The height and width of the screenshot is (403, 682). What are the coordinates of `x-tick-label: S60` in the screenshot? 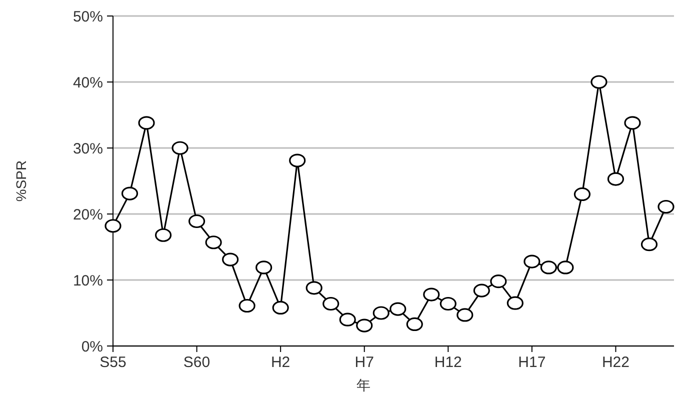 It's located at (196, 362).